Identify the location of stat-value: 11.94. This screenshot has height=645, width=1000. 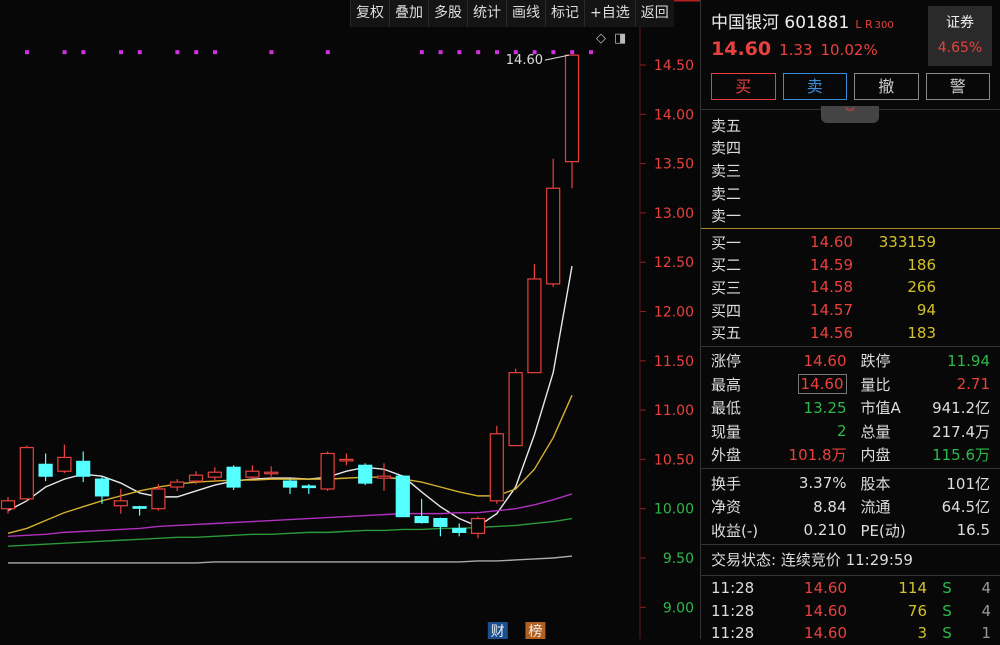
(969, 360).